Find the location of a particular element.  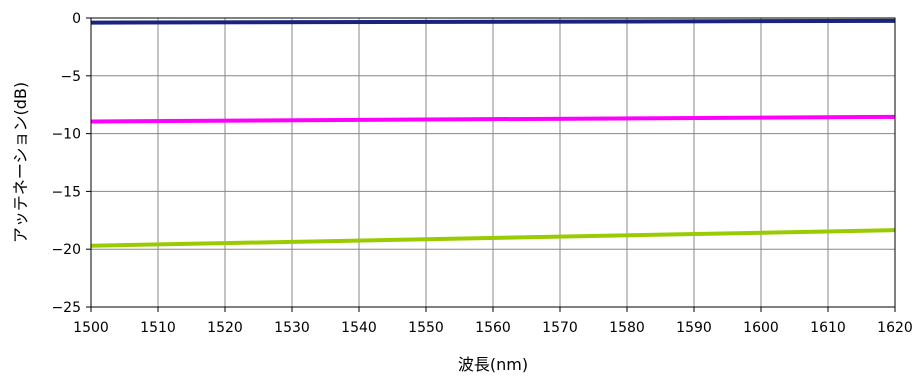

x-tick-label: 1600 is located at coordinates (761, 328).